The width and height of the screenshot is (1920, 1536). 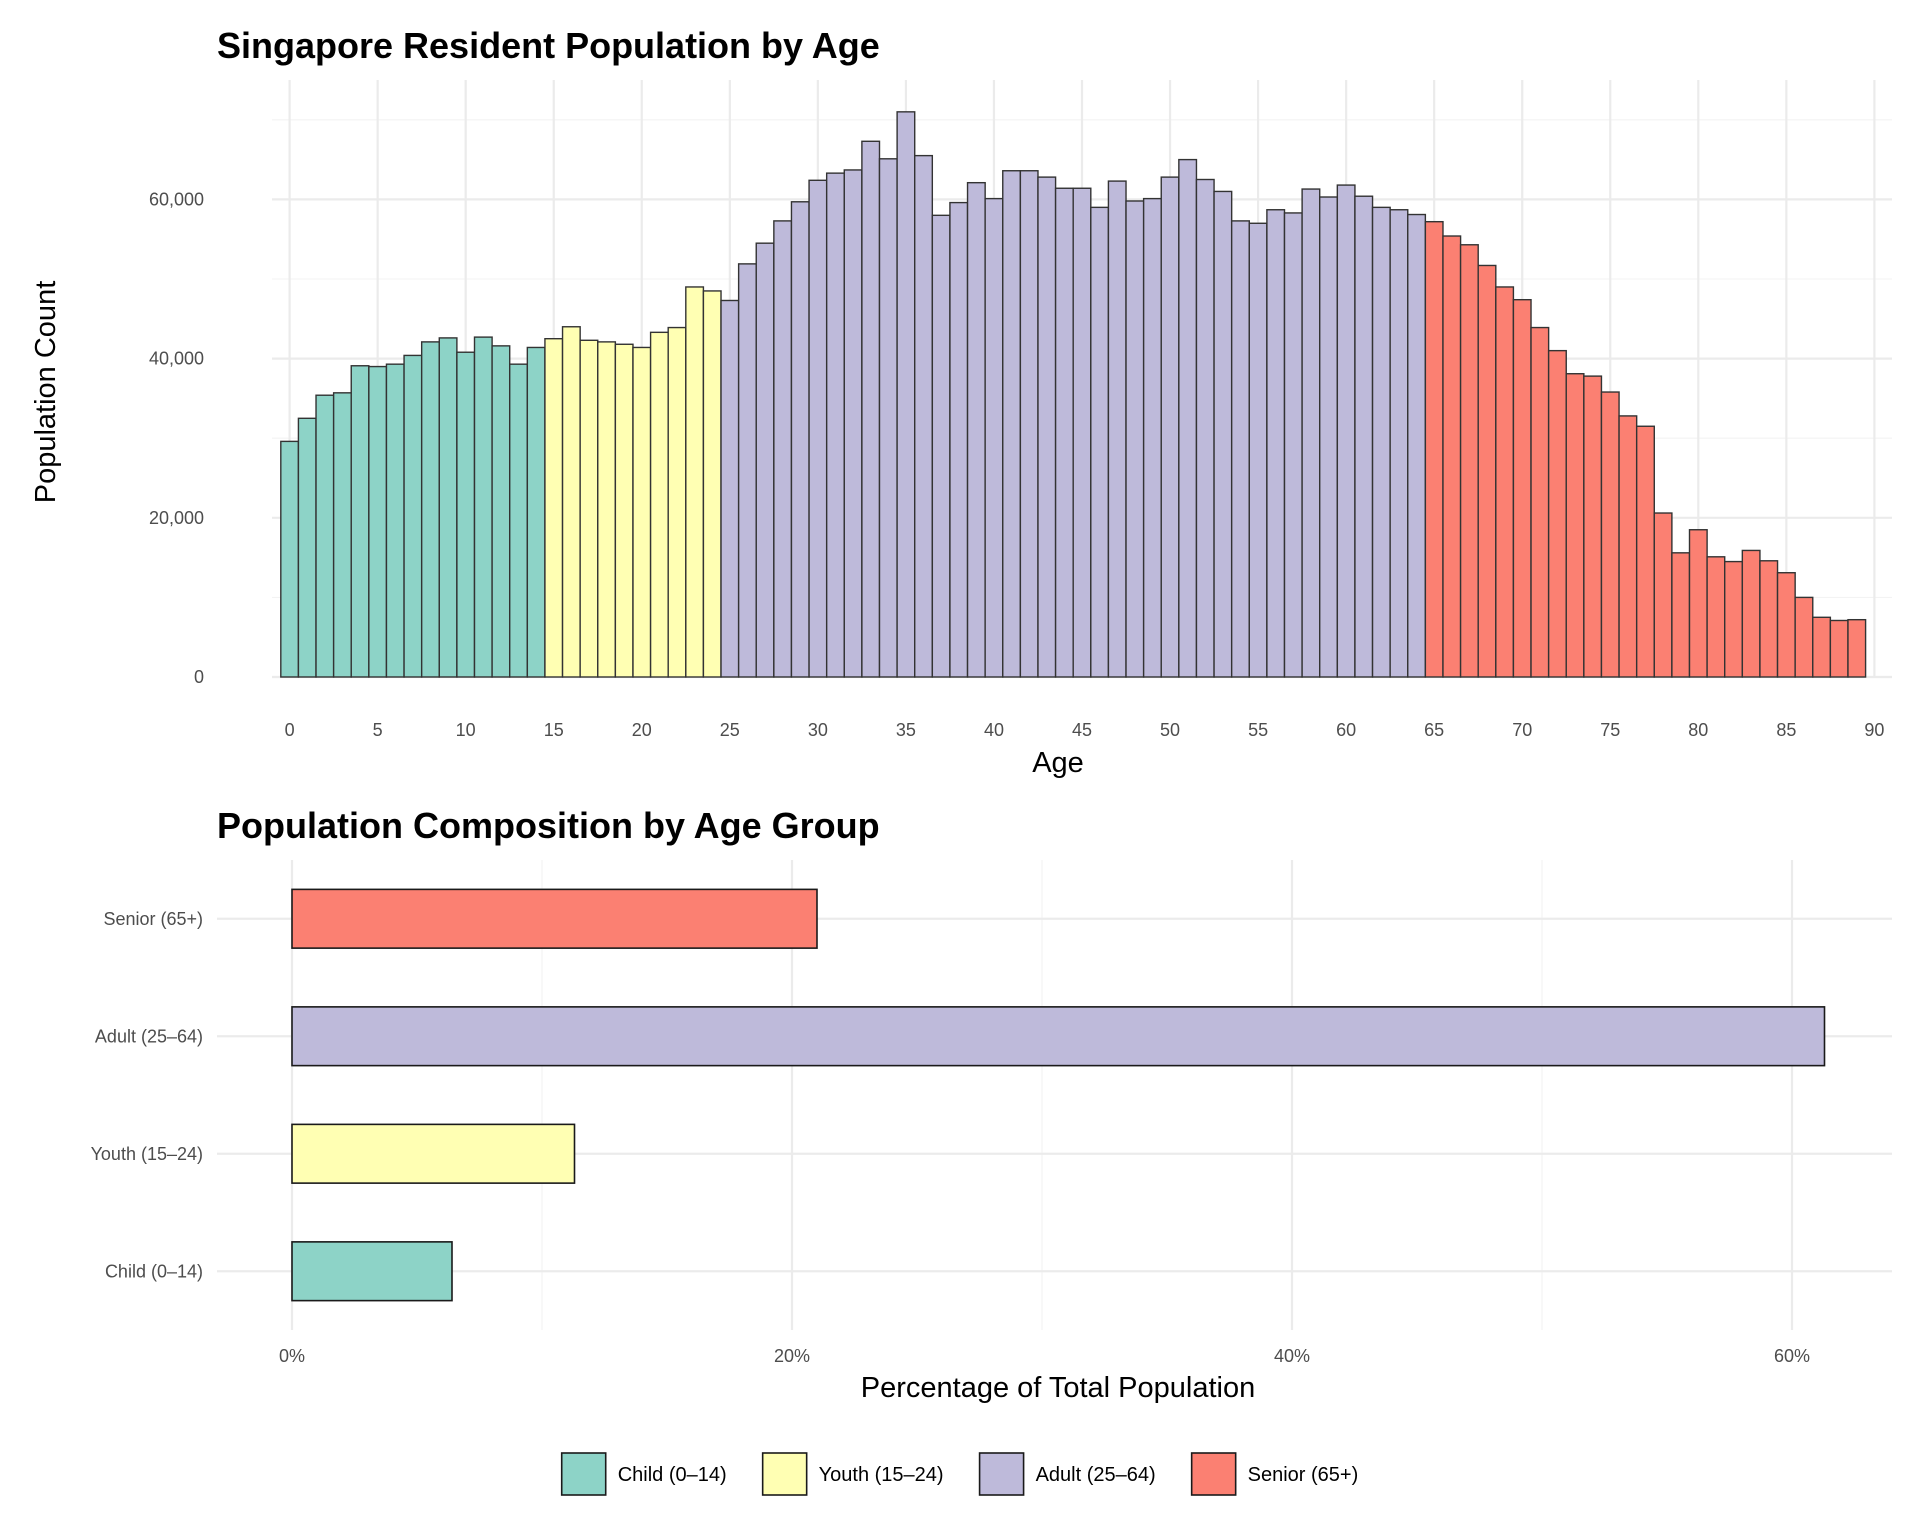 I want to click on histogram-y-tick-label: 20,000, so click(x=176, y=518).